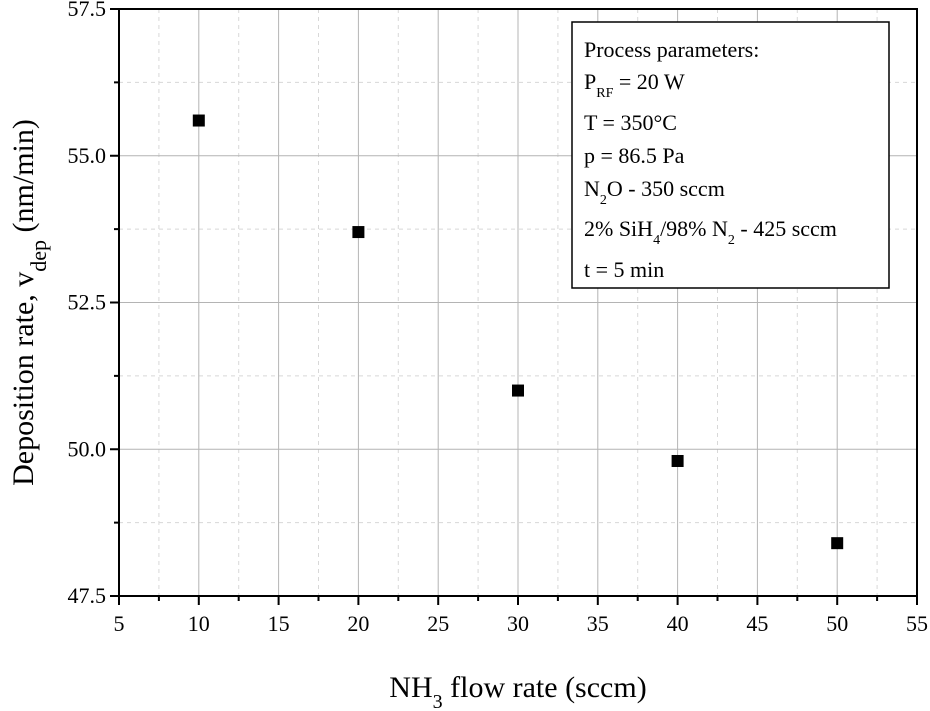 The width and height of the screenshot is (930, 711). Describe the element at coordinates (634, 85) in the screenshot. I see `process-parameter-line: PRF = 20 W` at that location.